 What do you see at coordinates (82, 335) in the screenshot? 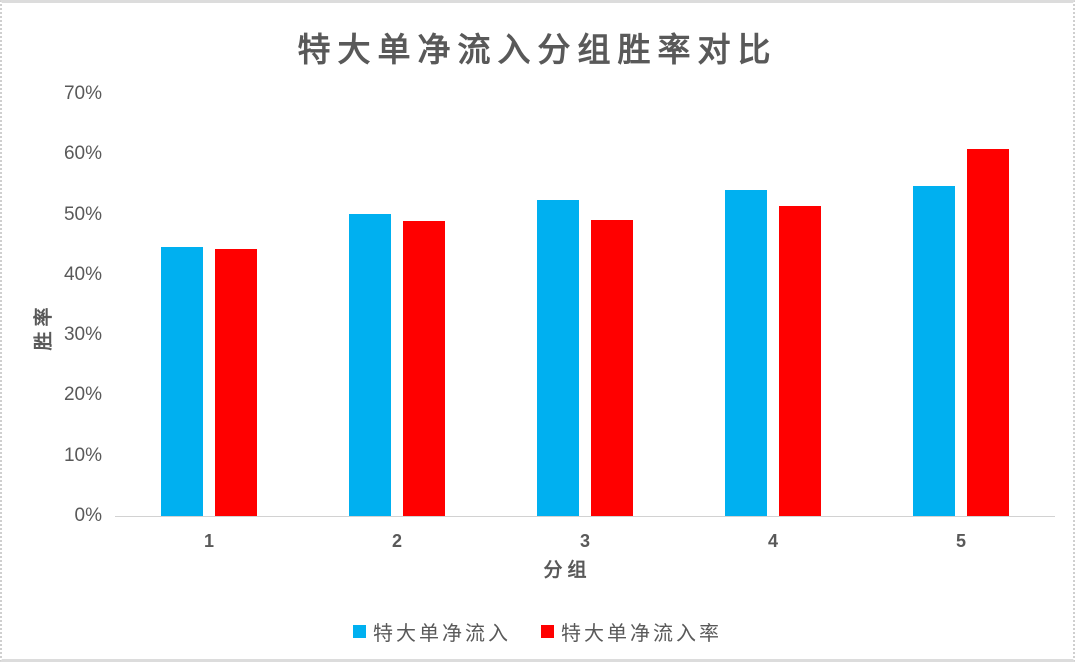
I see `y-tick-label-30: 30%` at bounding box center [82, 335].